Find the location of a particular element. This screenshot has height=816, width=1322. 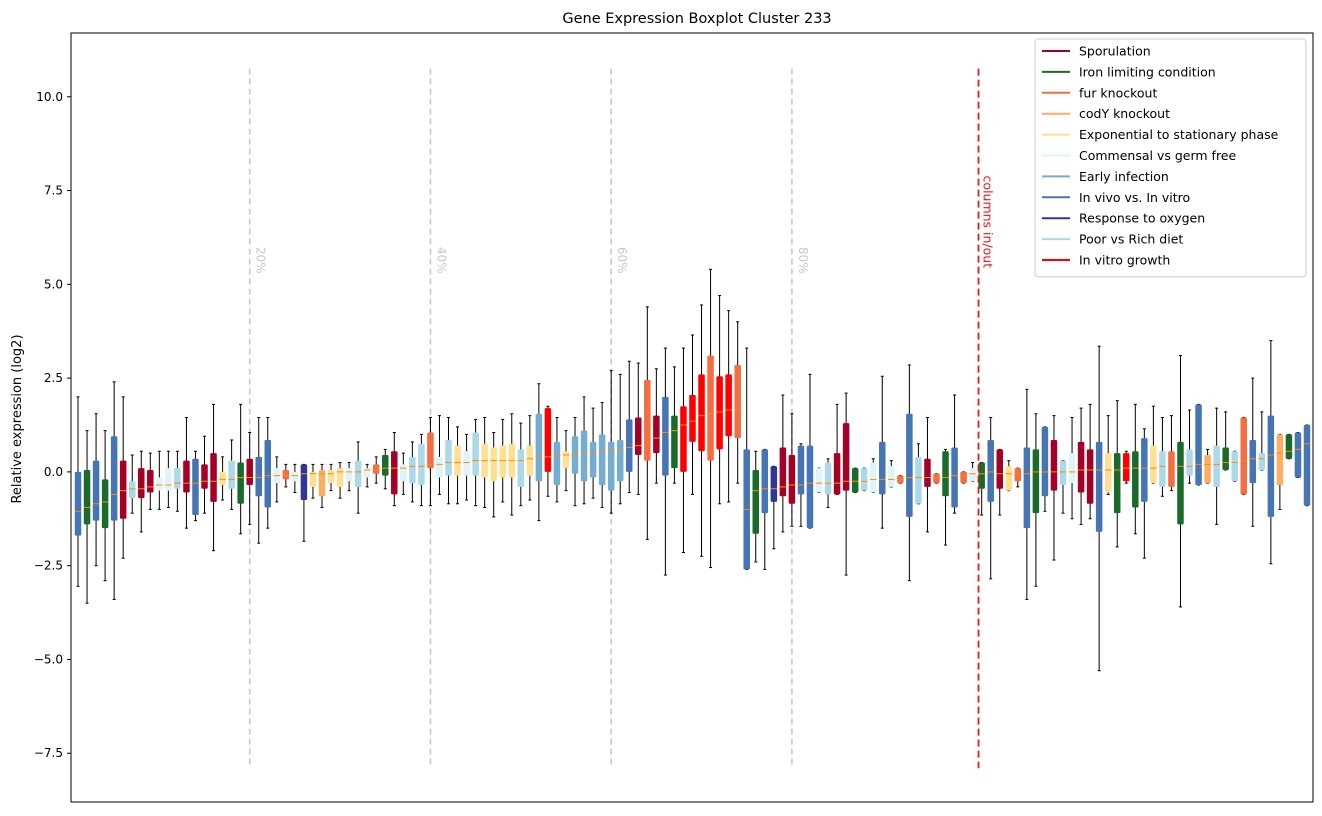

y-tick-label: 2.5 is located at coordinates (53, 378).